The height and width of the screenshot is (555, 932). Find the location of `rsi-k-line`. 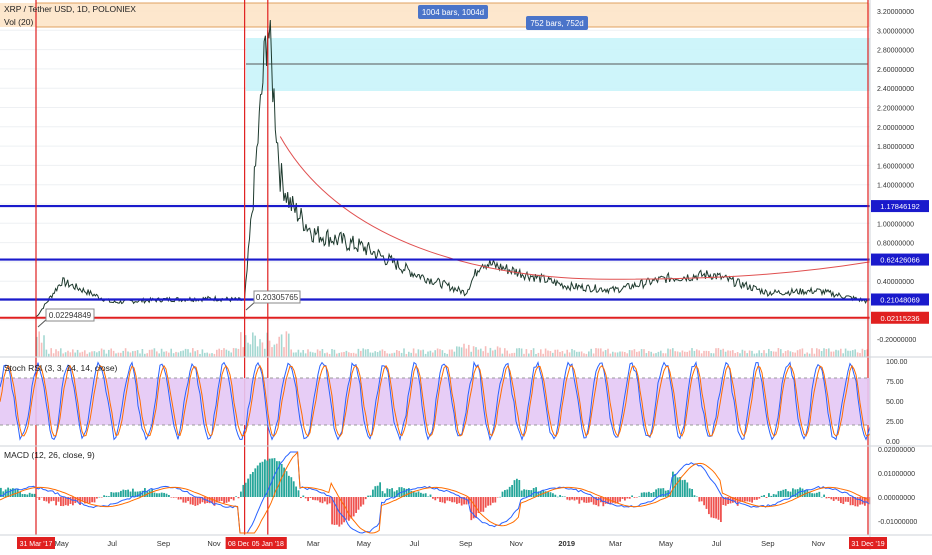

rsi-k-line is located at coordinates (435, 401).